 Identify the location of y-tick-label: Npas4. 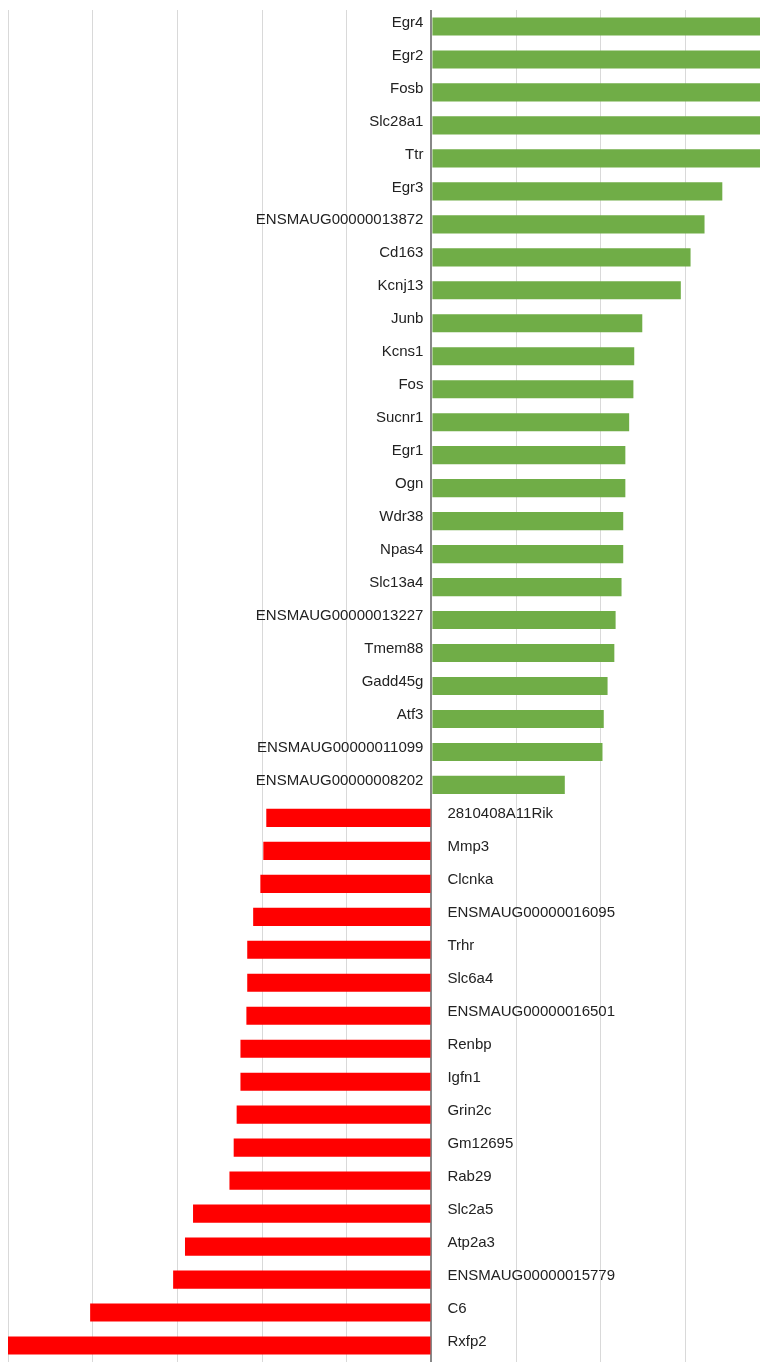
(402, 549).